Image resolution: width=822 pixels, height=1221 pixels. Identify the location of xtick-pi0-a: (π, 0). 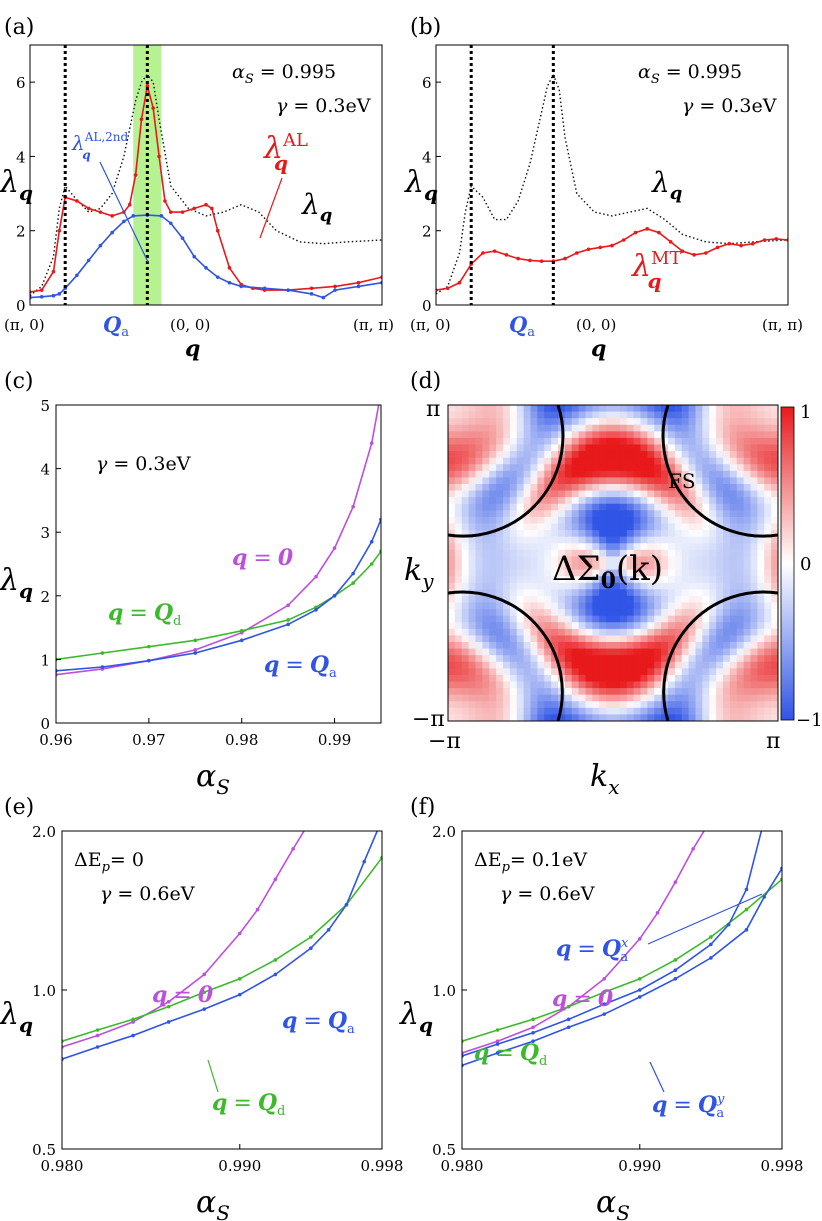
(24, 325).